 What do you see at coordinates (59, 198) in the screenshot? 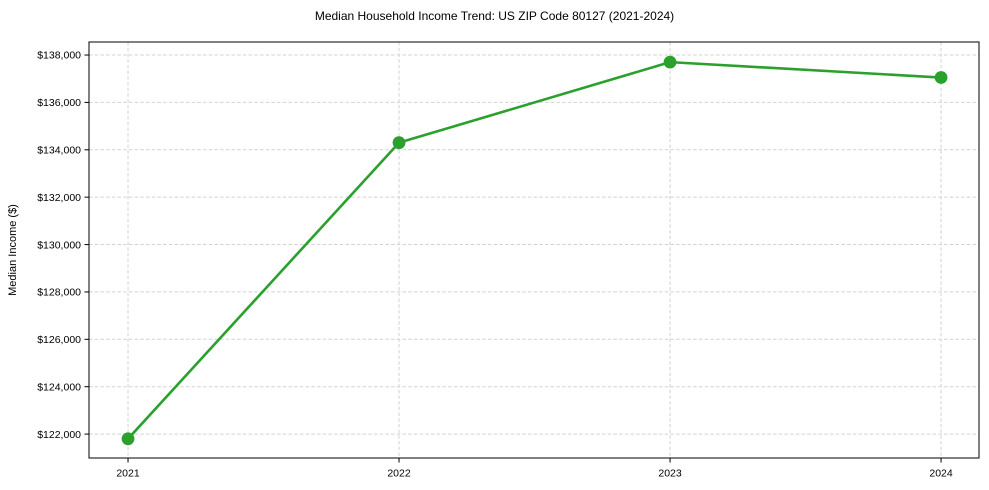
I see `y-tick-label: $132,000` at bounding box center [59, 198].